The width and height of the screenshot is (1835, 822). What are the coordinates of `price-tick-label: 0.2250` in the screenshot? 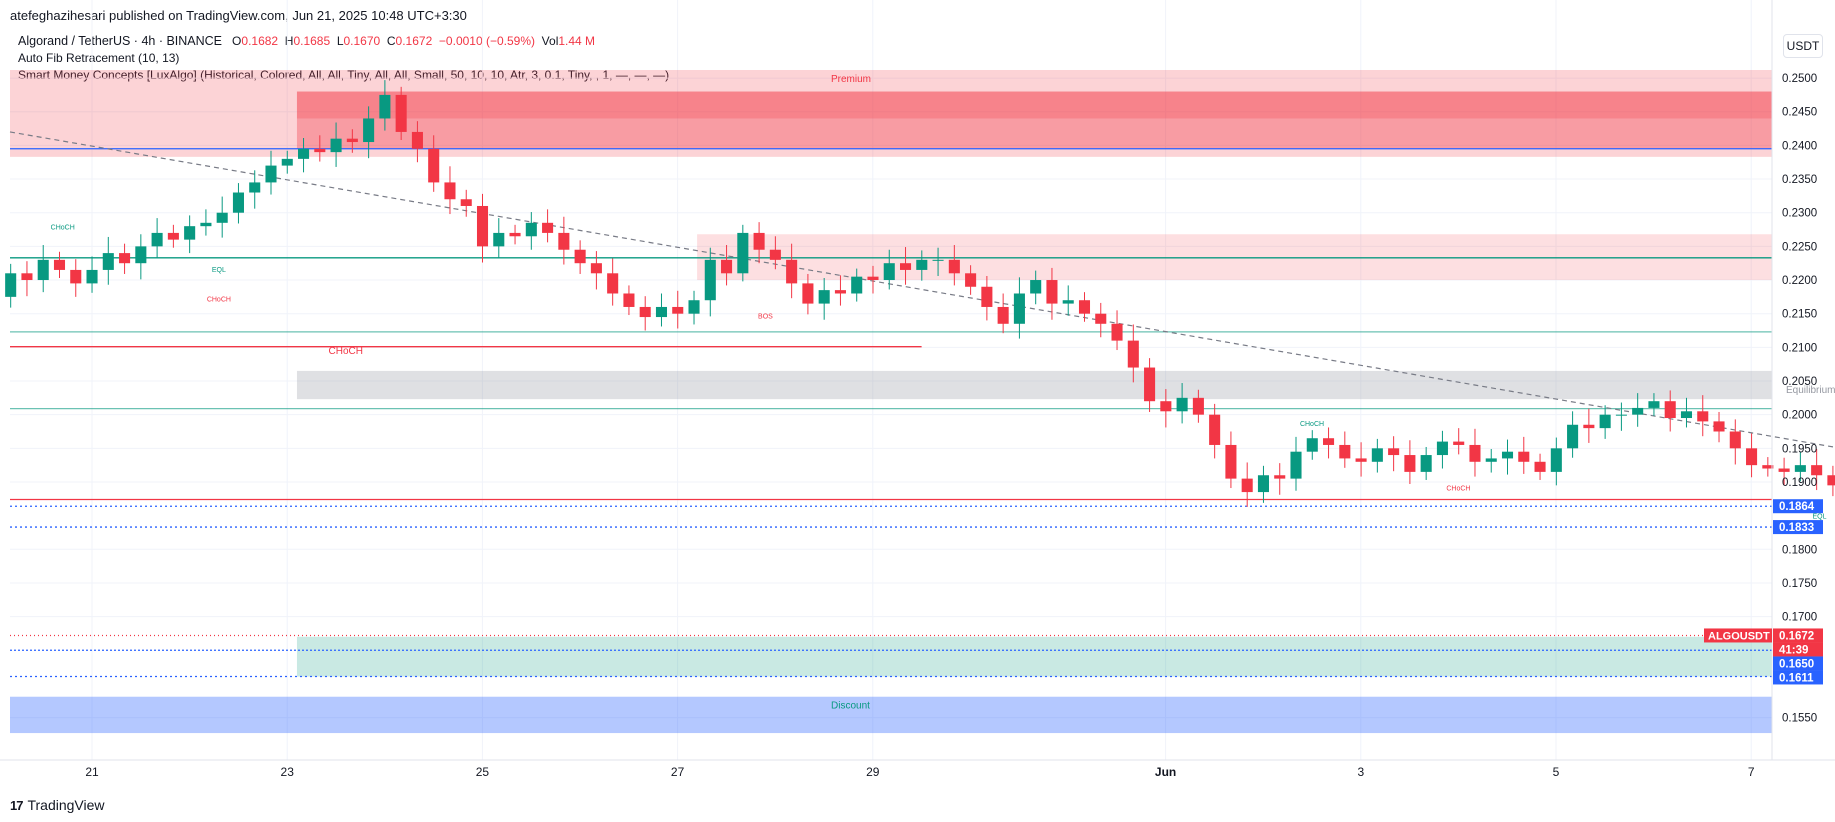 It's located at (1799, 247).